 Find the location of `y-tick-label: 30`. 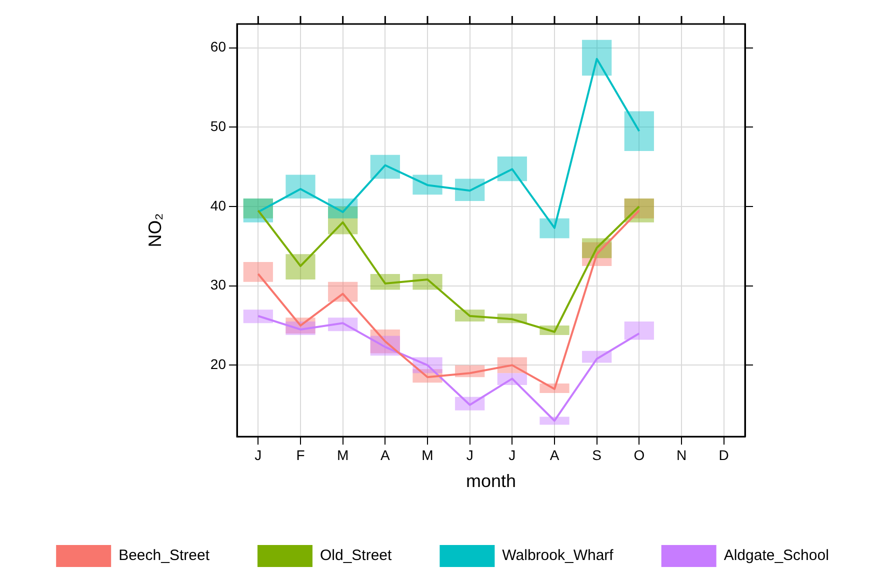

y-tick-label: 30 is located at coordinates (218, 284).